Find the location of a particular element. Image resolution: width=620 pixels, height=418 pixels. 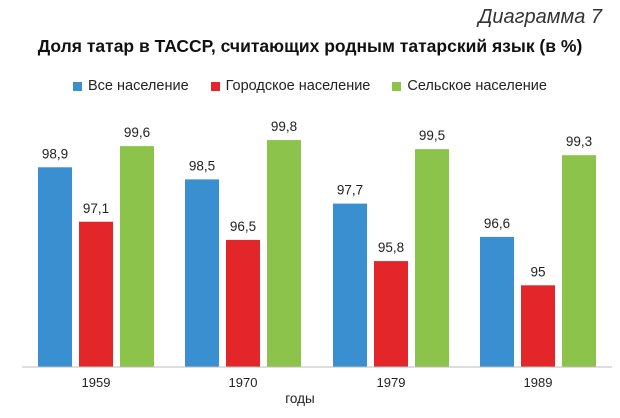

bar-label-urban-1959: 97,1 is located at coordinates (96, 208).